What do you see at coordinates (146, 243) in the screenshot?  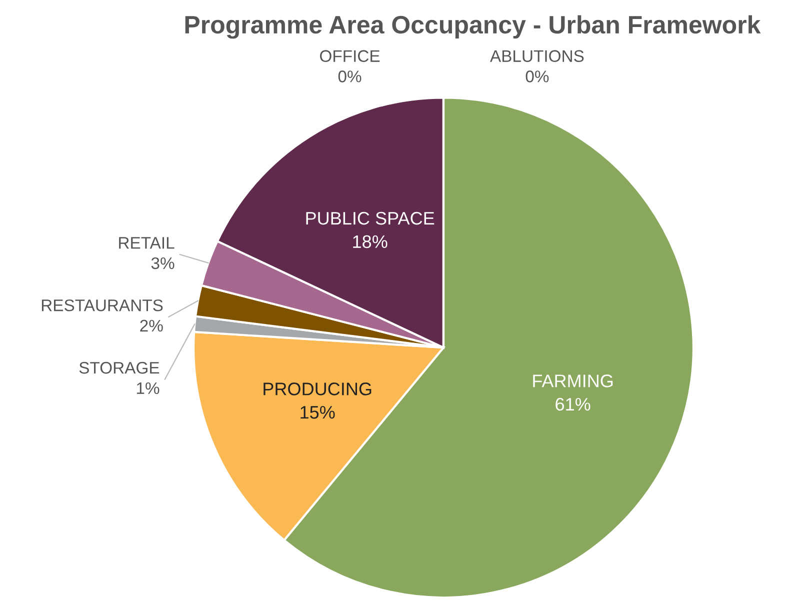 I see `slice-label: RETAIL` at bounding box center [146, 243].